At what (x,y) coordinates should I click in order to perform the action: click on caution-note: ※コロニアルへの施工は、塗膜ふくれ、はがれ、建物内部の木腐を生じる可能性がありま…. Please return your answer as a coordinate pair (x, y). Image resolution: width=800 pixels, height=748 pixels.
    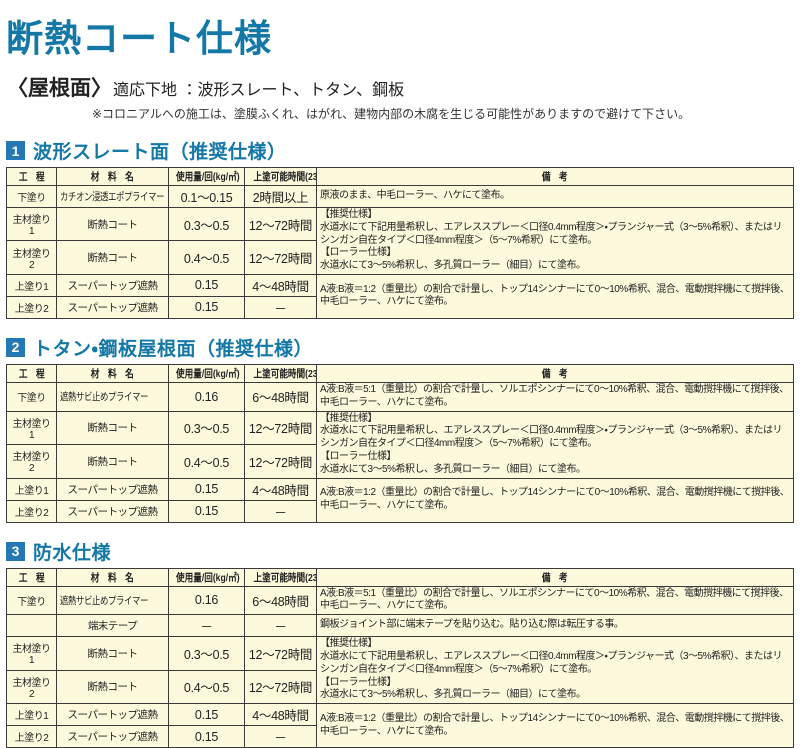
    Looking at the image, I should click on (391, 114).